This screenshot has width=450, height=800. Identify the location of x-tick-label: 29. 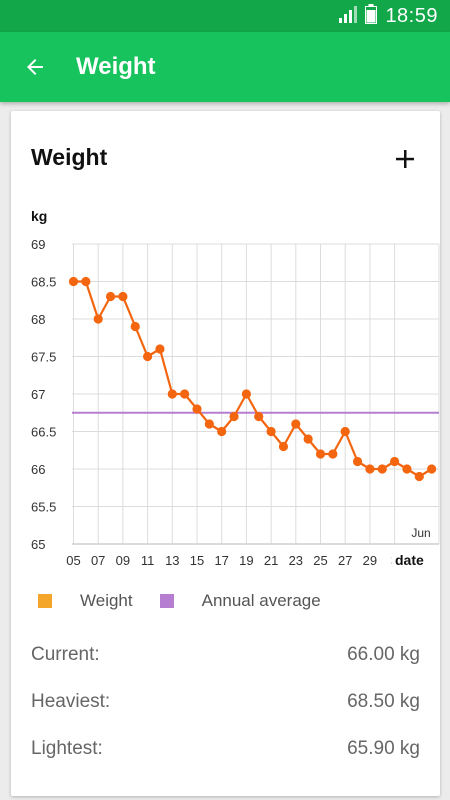
(370, 560).